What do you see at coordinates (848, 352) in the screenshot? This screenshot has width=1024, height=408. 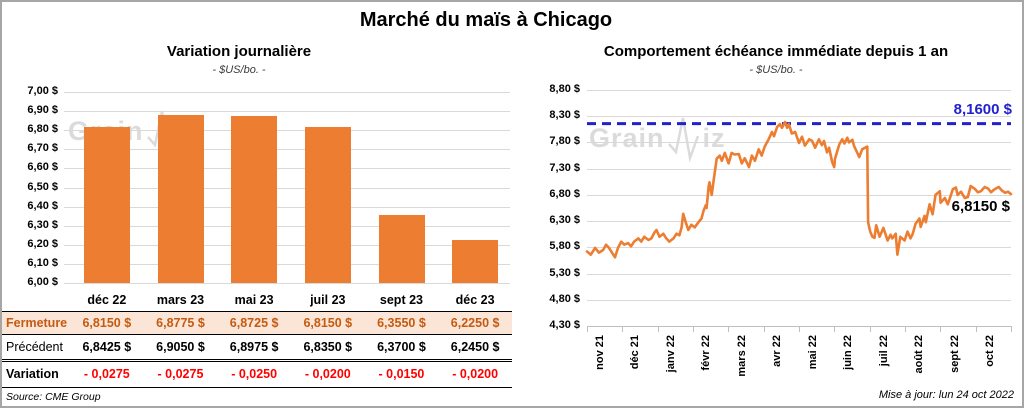 I see `x-axis-label: juin 22` at bounding box center [848, 352].